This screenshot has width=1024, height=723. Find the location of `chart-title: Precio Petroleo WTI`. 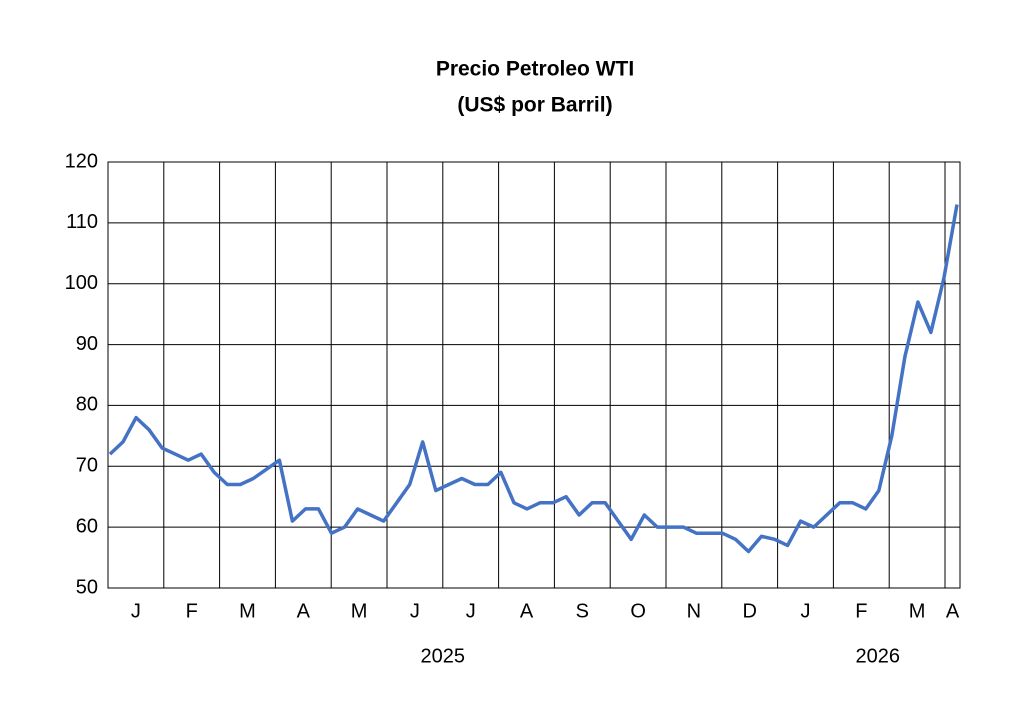

chart-title: Precio Petroleo WTI is located at coordinates (535, 69).